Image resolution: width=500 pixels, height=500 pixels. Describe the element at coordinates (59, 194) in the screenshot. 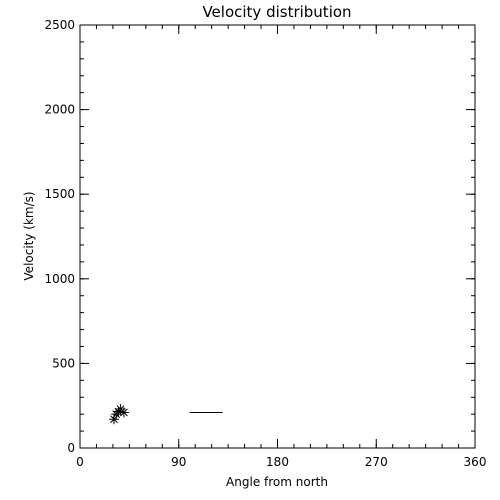

I see `y-tick-label: 1500` at that location.